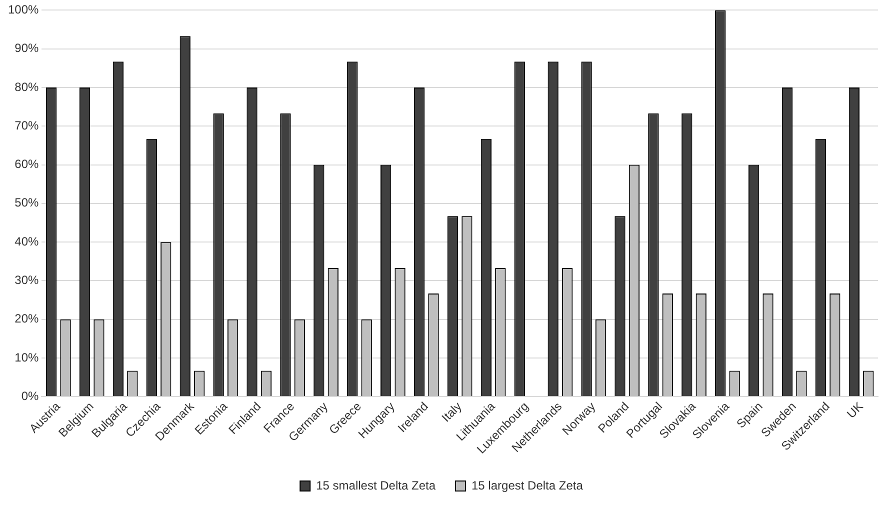 This screenshot has height=507, width=888. Describe the element at coordinates (27, 48) in the screenshot. I see `y-tick-label: 90%` at that location.